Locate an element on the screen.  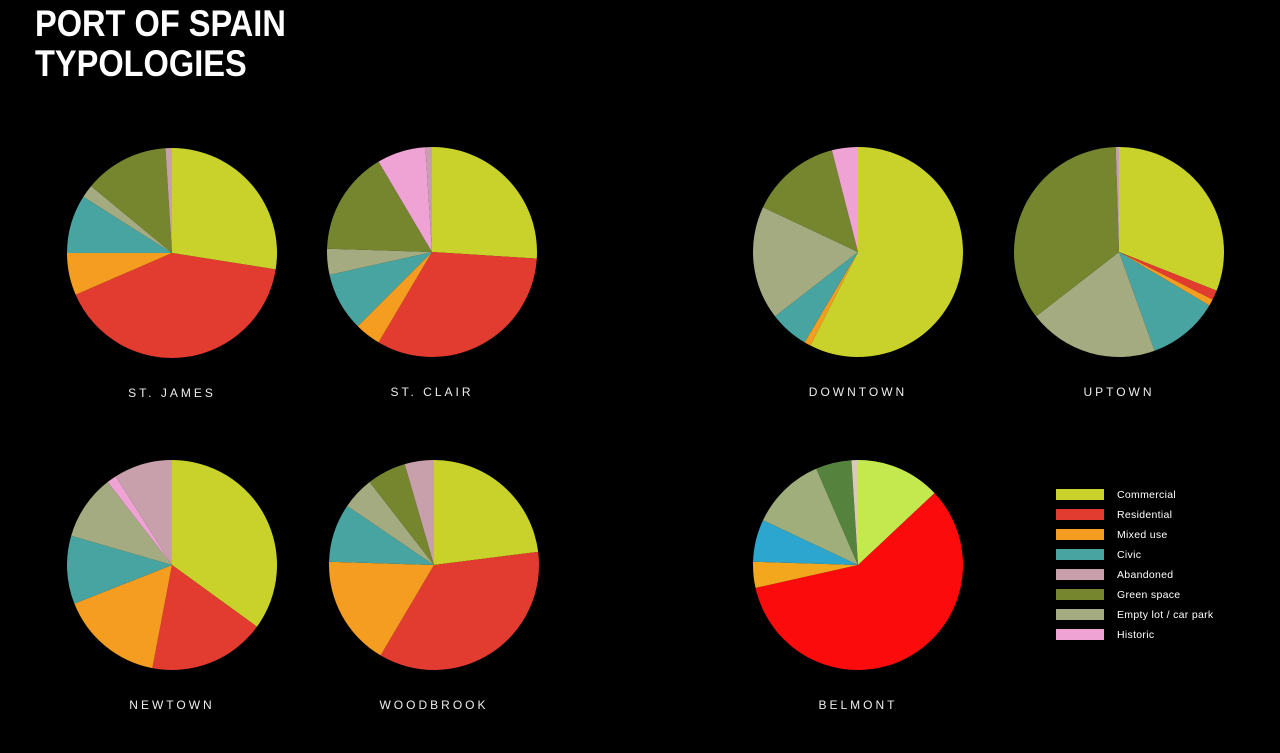
page-title: PORT OF SPAIN TYPOLOGIES is located at coordinates (160, 44).